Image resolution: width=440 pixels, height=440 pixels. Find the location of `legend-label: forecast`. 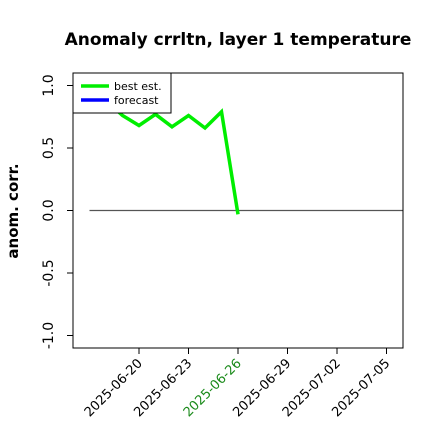

legend-label: forecast is located at coordinates (136, 100).